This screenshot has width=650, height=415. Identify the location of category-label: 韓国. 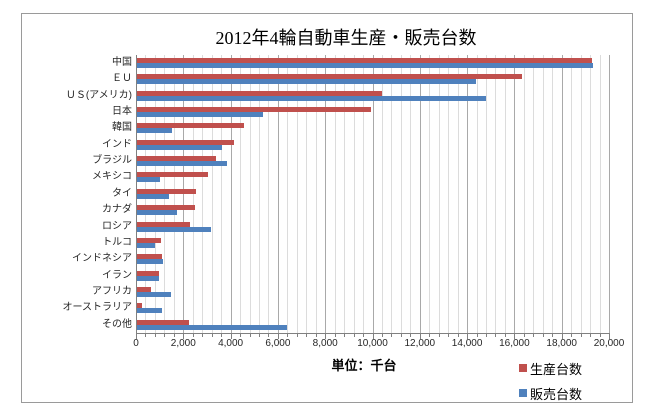
(122, 128).